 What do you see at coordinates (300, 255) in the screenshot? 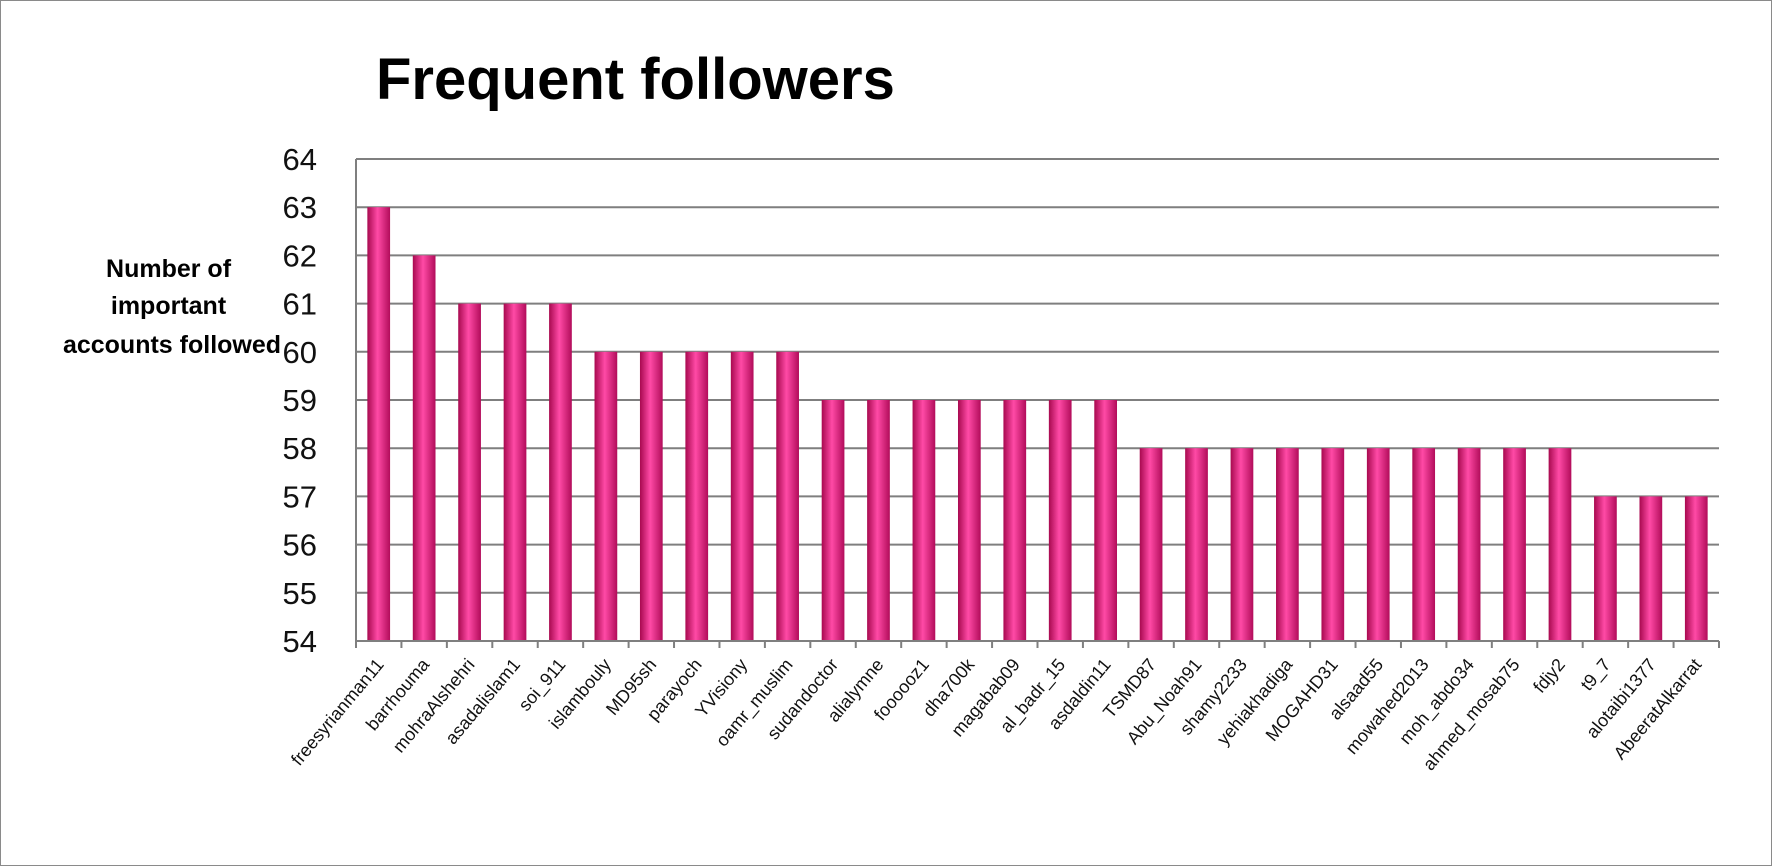
I see `y-tick-label: 62` at bounding box center [300, 255].